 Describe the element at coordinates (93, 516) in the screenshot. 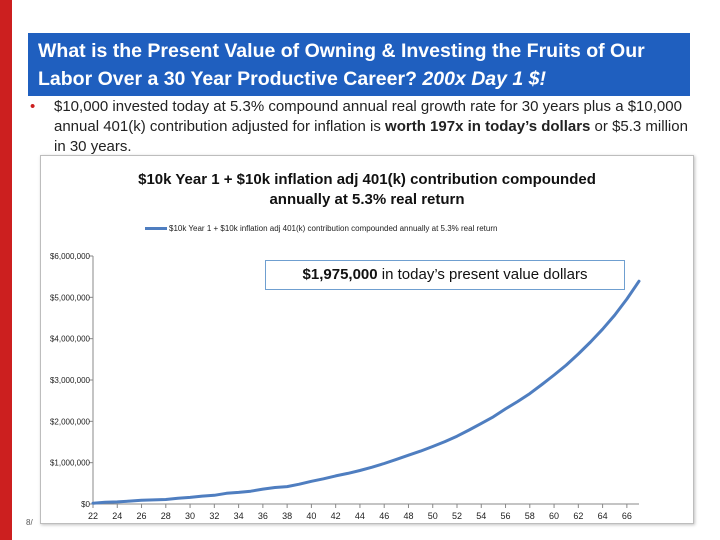

I see `x-tick-label: 22` at that location.